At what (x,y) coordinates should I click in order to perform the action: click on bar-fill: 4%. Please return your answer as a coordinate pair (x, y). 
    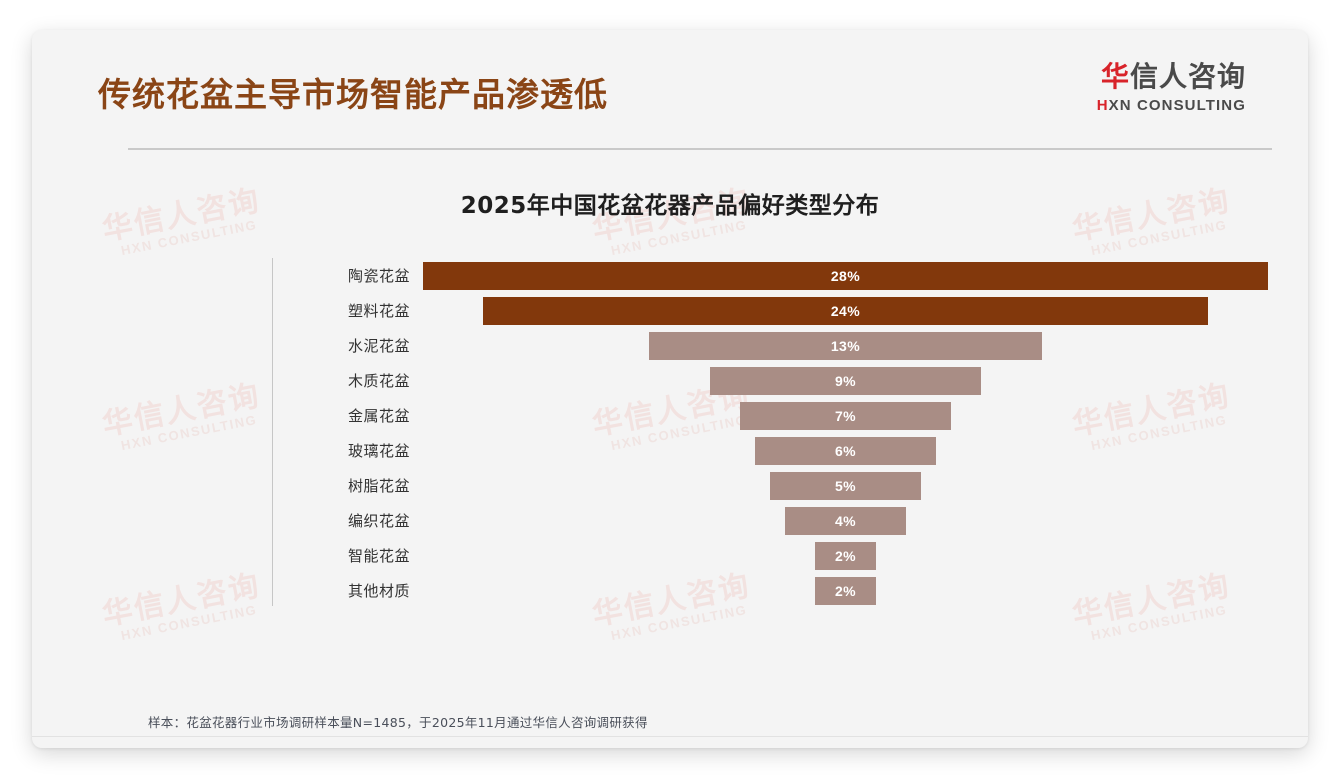
    Looking at the image, I should click on (845, 520).